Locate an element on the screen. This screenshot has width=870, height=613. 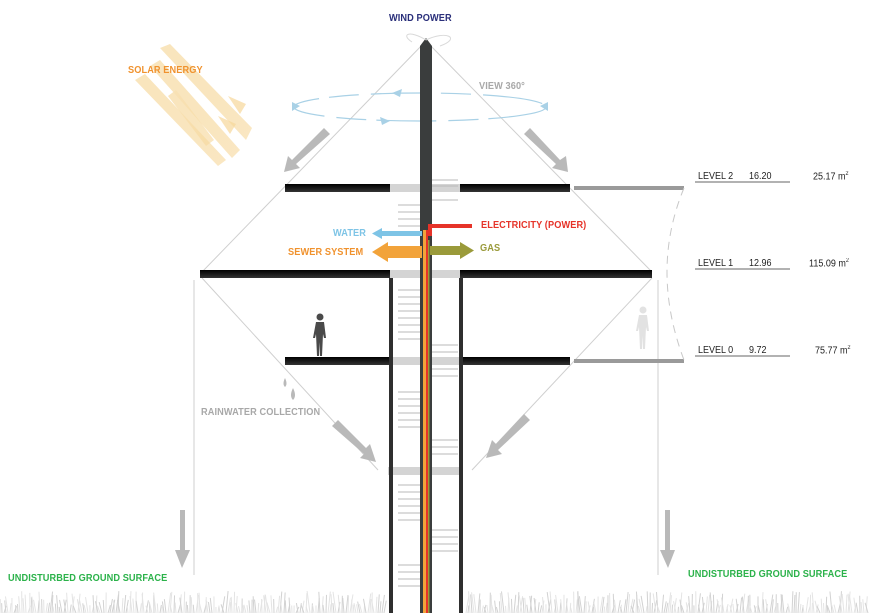
rain-drops is located at coordinates (289, 389).